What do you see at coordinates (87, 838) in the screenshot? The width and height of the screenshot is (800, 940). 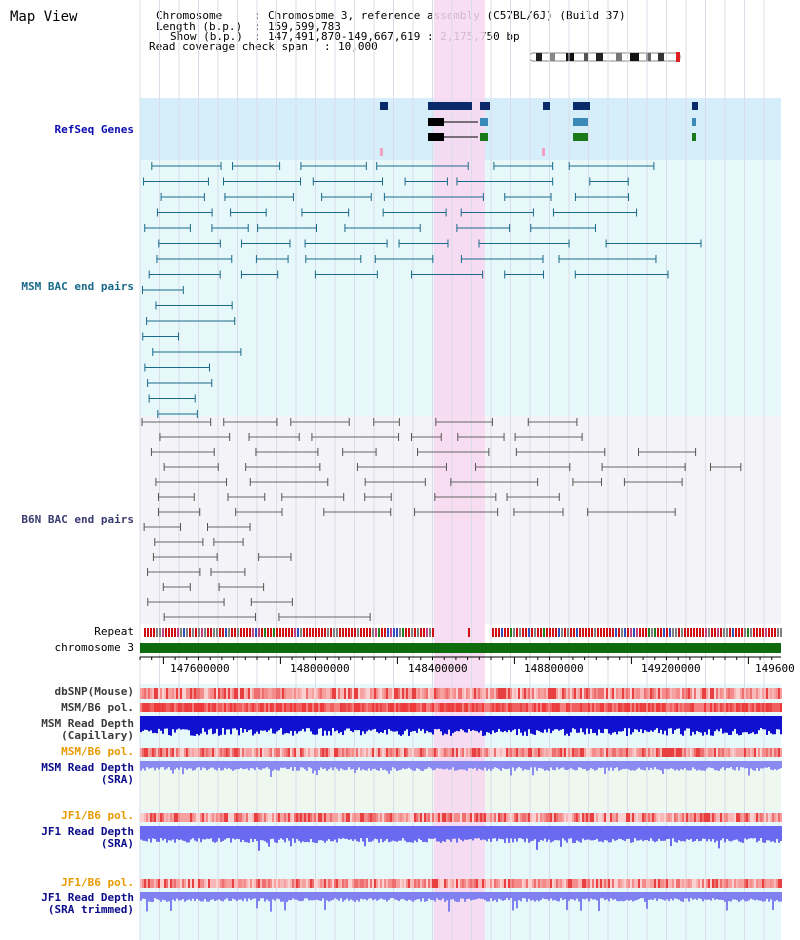 I see `jf1-read-depth-label: JF1 Read Depth (SRA)` at bounding box center [87, 838].